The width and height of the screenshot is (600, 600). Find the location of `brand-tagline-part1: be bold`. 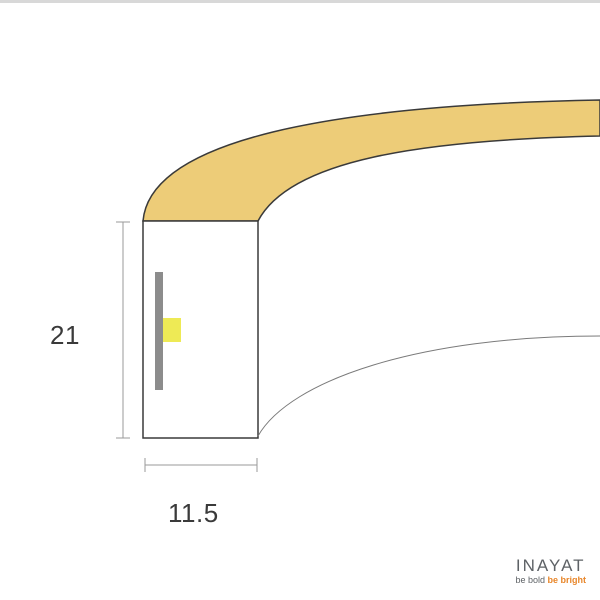

brand-tagline-part1: be bold is located at coordinates (531, 580).